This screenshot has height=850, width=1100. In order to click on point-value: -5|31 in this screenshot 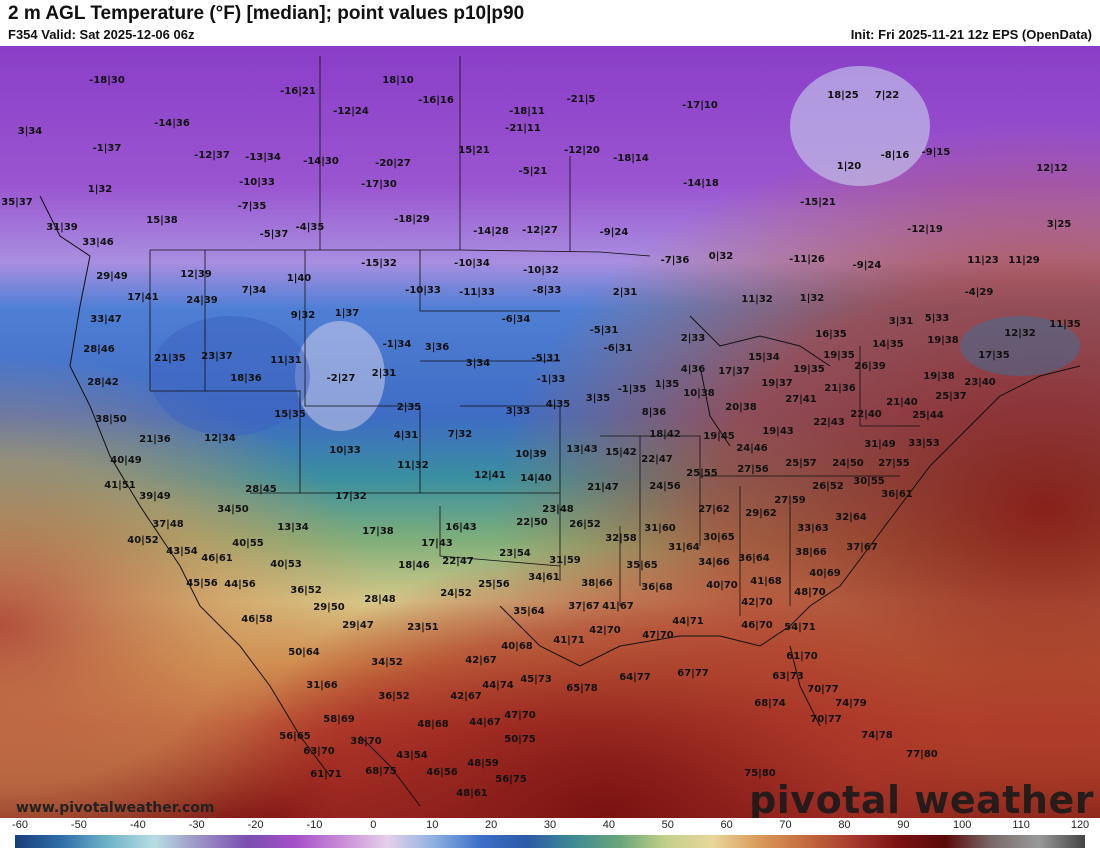, I will do `click(546, 358)`.